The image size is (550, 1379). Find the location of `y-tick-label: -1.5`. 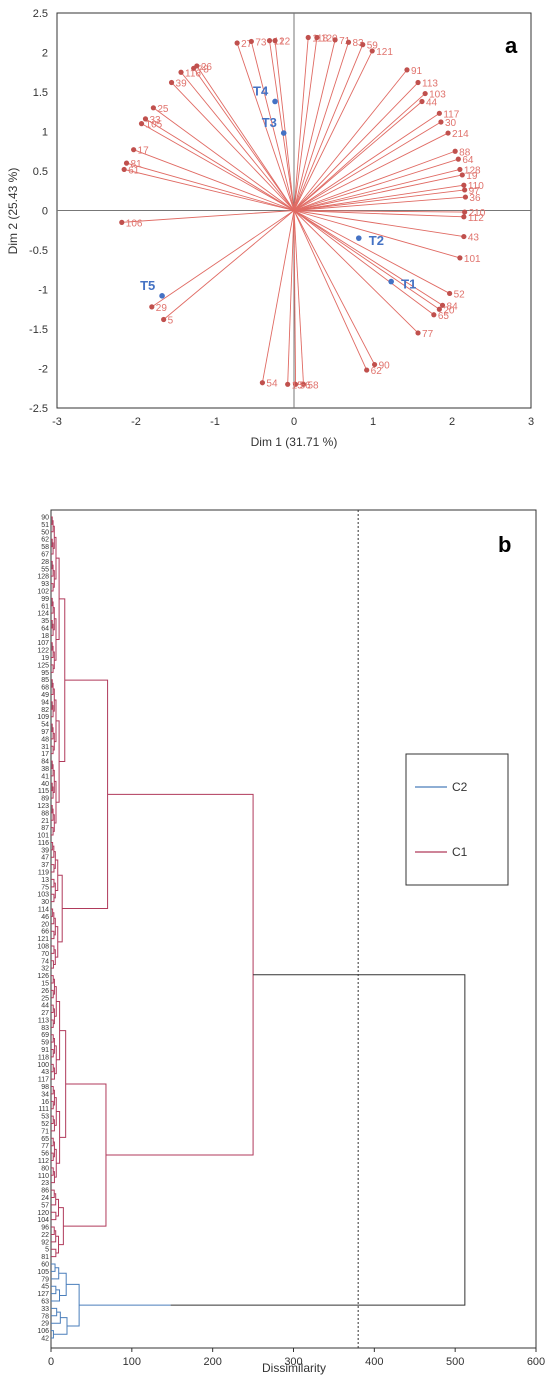

y-tick-label: -1.5 is located at coordinates (38, 330).